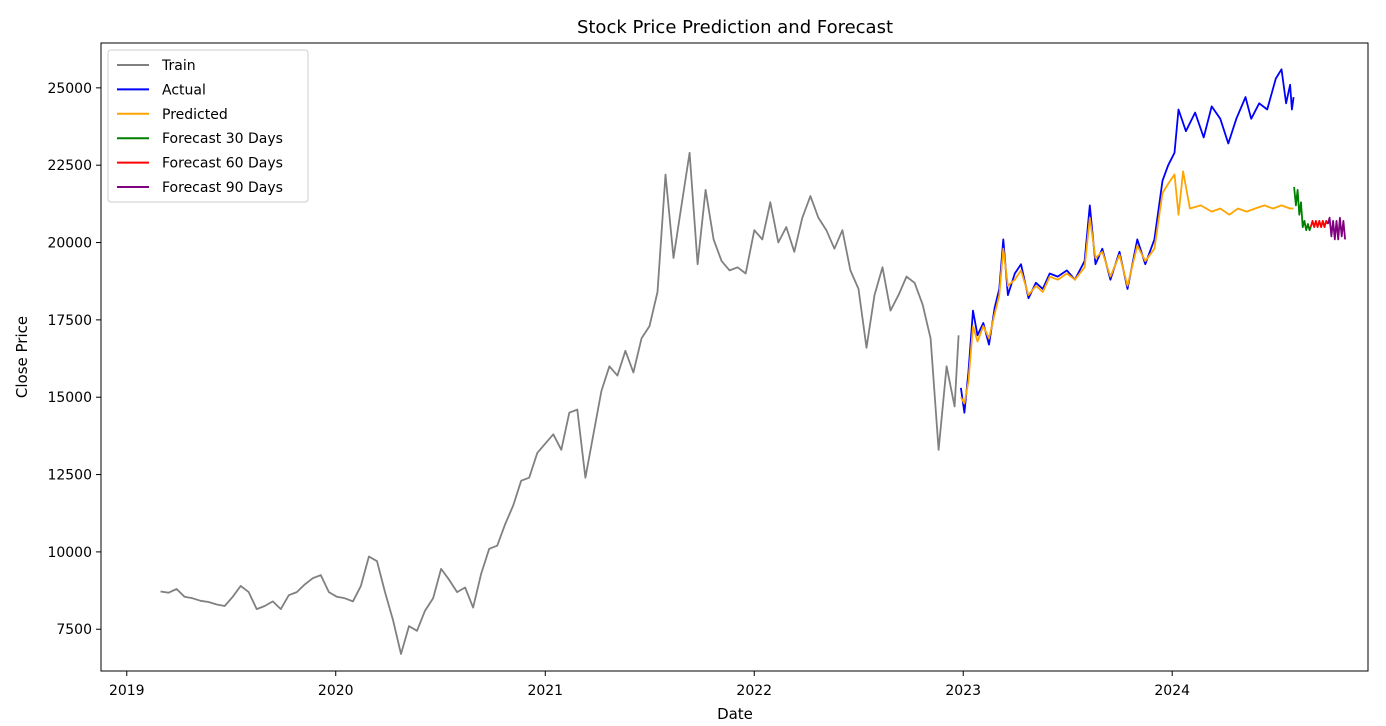 The width and height of the screenshot is (1386, 726). I want to click on legend-label: Actual, so click(184, 90).